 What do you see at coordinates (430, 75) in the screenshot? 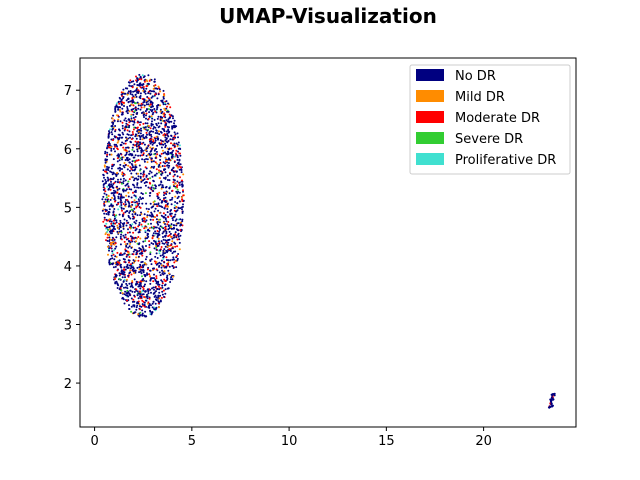
I see `legend-swatch` at bounding box center [430, 75].